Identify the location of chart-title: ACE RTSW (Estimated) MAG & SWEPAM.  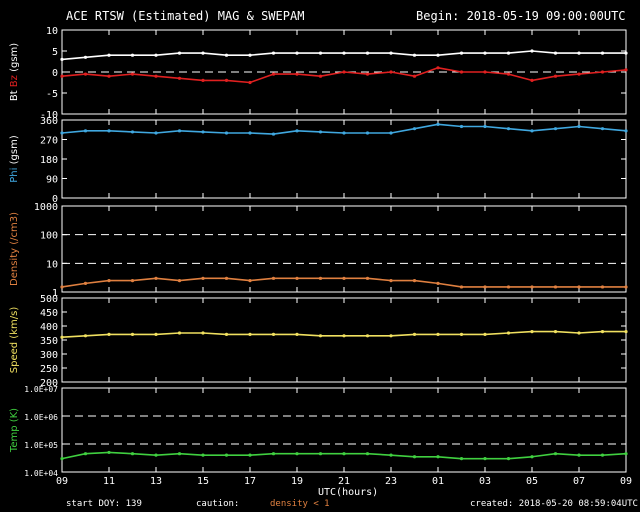
(185, 16).